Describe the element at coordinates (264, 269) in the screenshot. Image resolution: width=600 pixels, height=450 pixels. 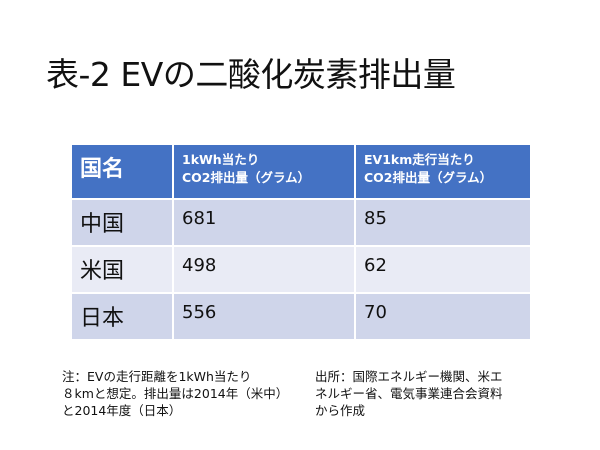
I see `cell-co2-per-kwh: 498` at that location.